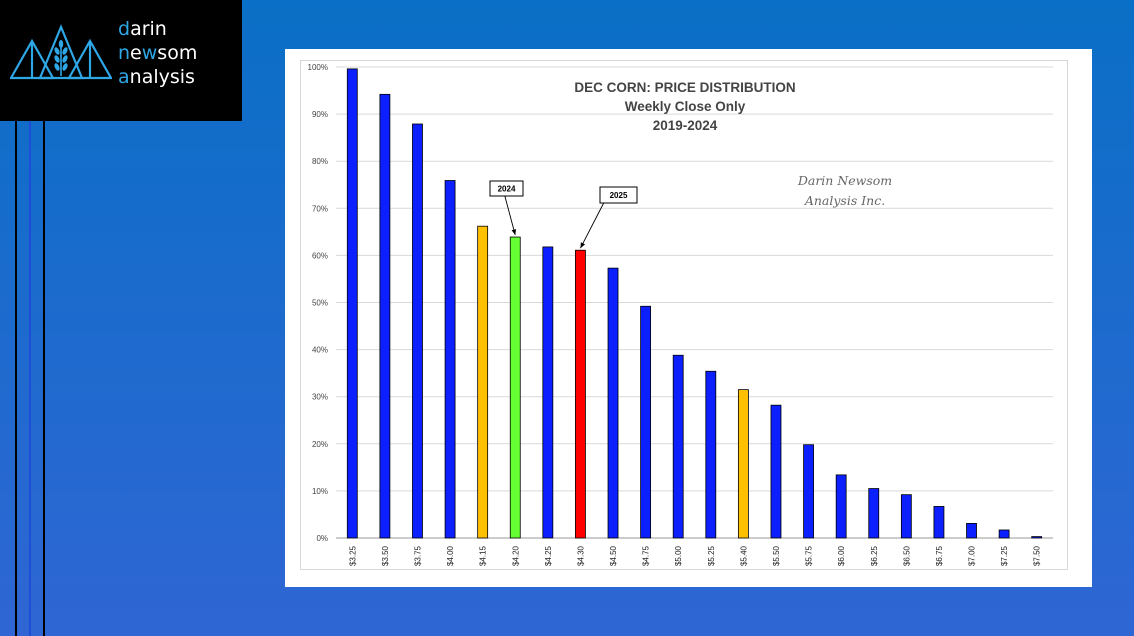 This screenshot has height=636, width=1134. I want to click on y-tick-label: 30%, so click(320, 397).